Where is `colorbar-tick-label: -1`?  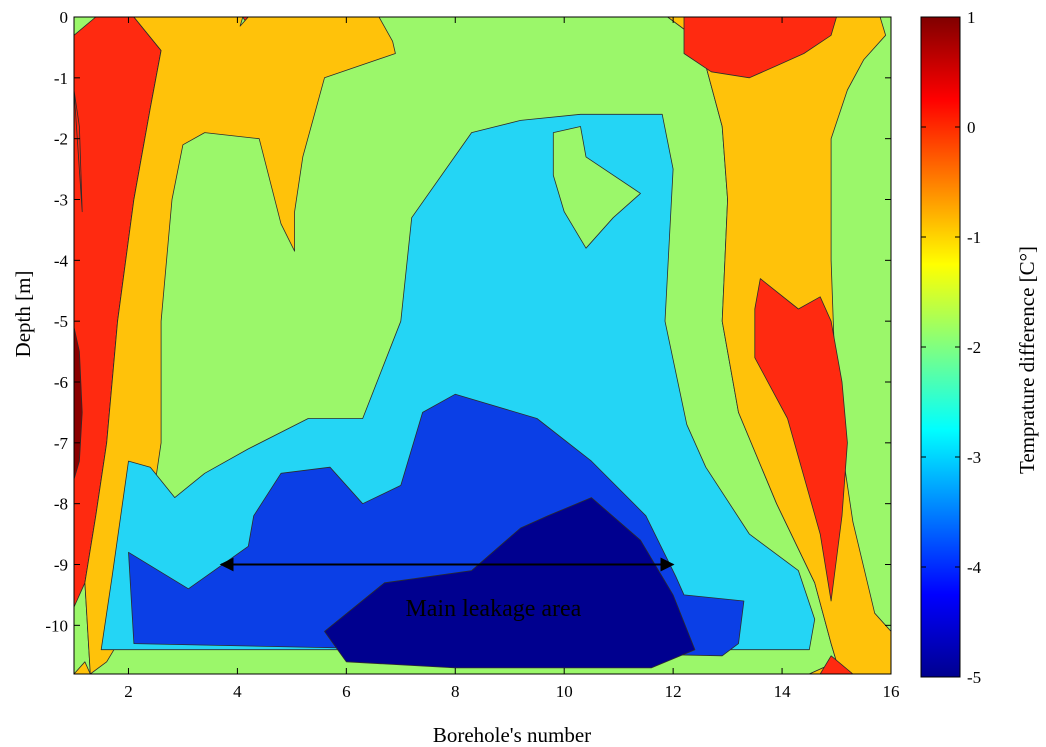 colorbar-tick-label: -1 is located at coordinates (974, 237).